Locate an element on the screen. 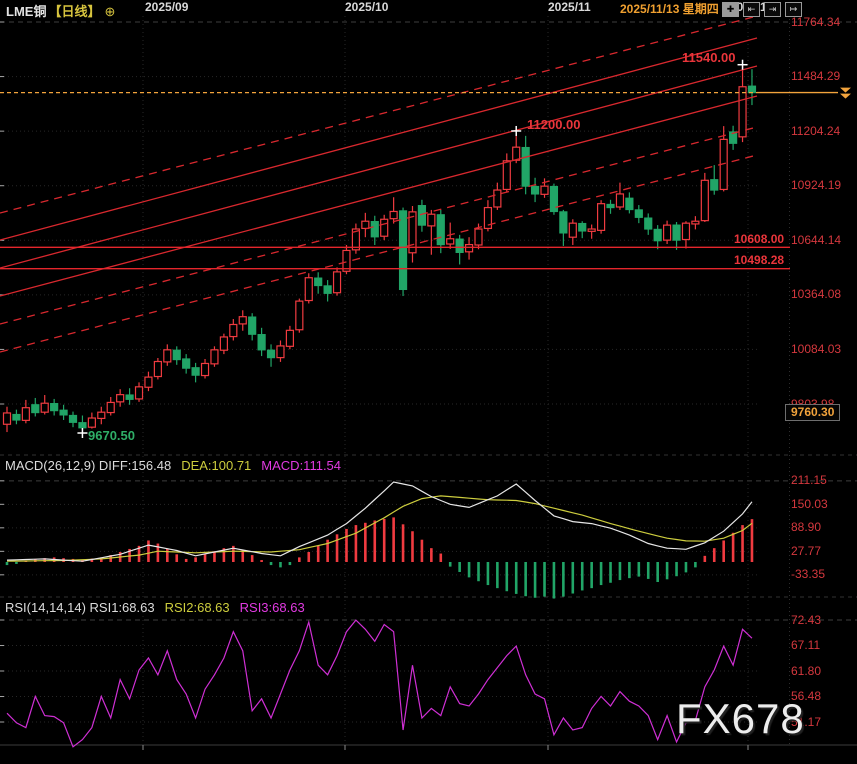 This screenshot has height=764, width=857. symbol-name: LME铜 is located at coordinates (26, 11).